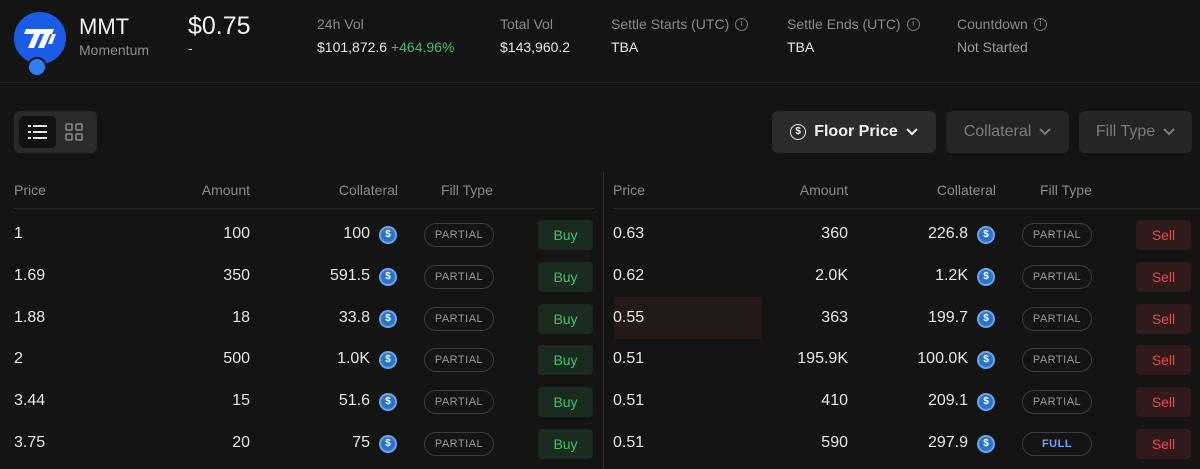  Describe the element at coordinates (361, 442) in the screenshot. I see `order-collateral: 75` at that location.